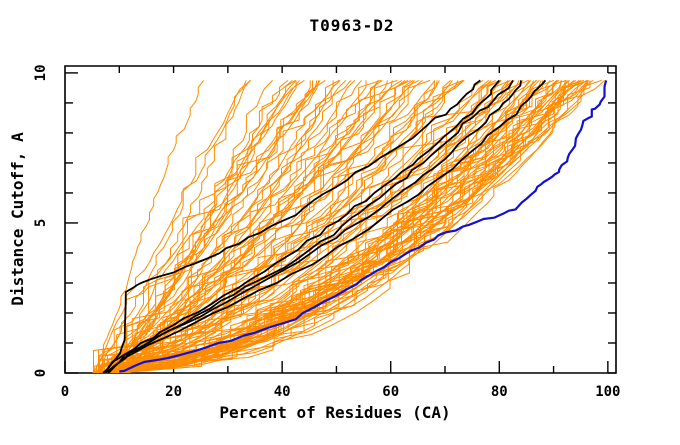 The width and height of the screenshot is (680, 445). What do you see at coordinates (150, 226) in the screenshot?
I see `orange-curve` at bounding box center [150, 226].